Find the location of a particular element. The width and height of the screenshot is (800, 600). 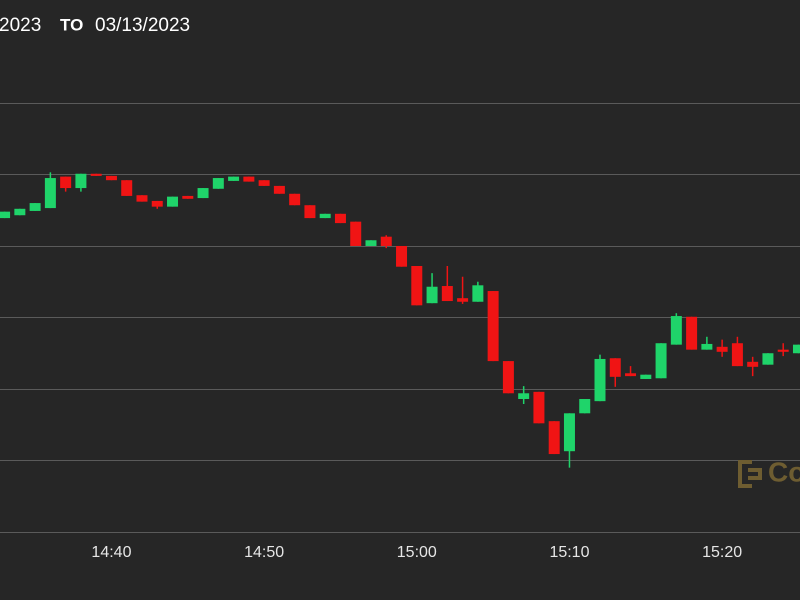

x-tick-label: 15:00 is located at coordinates (417, 552).